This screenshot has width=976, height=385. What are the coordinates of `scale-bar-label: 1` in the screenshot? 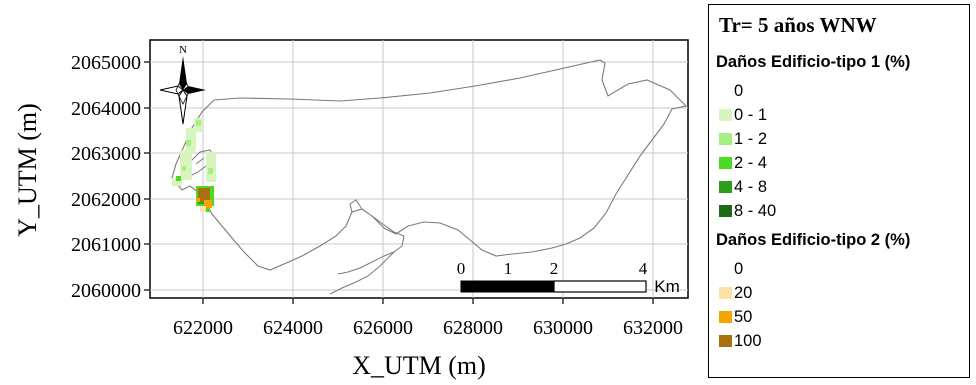 It's located at (508, 268).